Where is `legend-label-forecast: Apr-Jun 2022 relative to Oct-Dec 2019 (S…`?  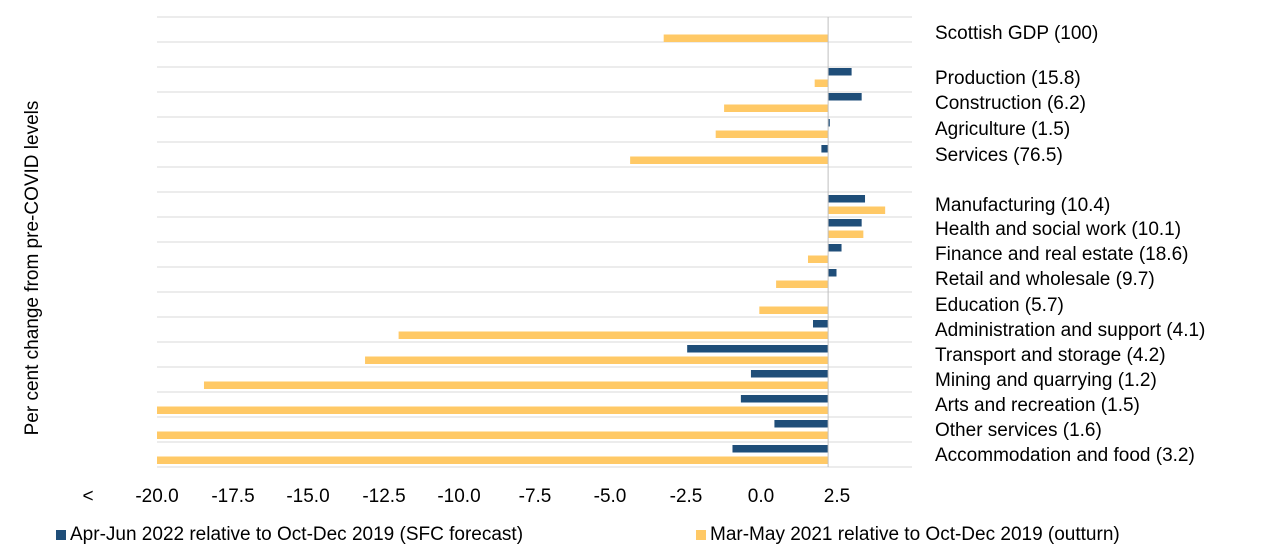
legend-label-forecast: Apr-Jun 2022 relative to Oct-Dec 2019 (S… is located at coordinates (297, 534).